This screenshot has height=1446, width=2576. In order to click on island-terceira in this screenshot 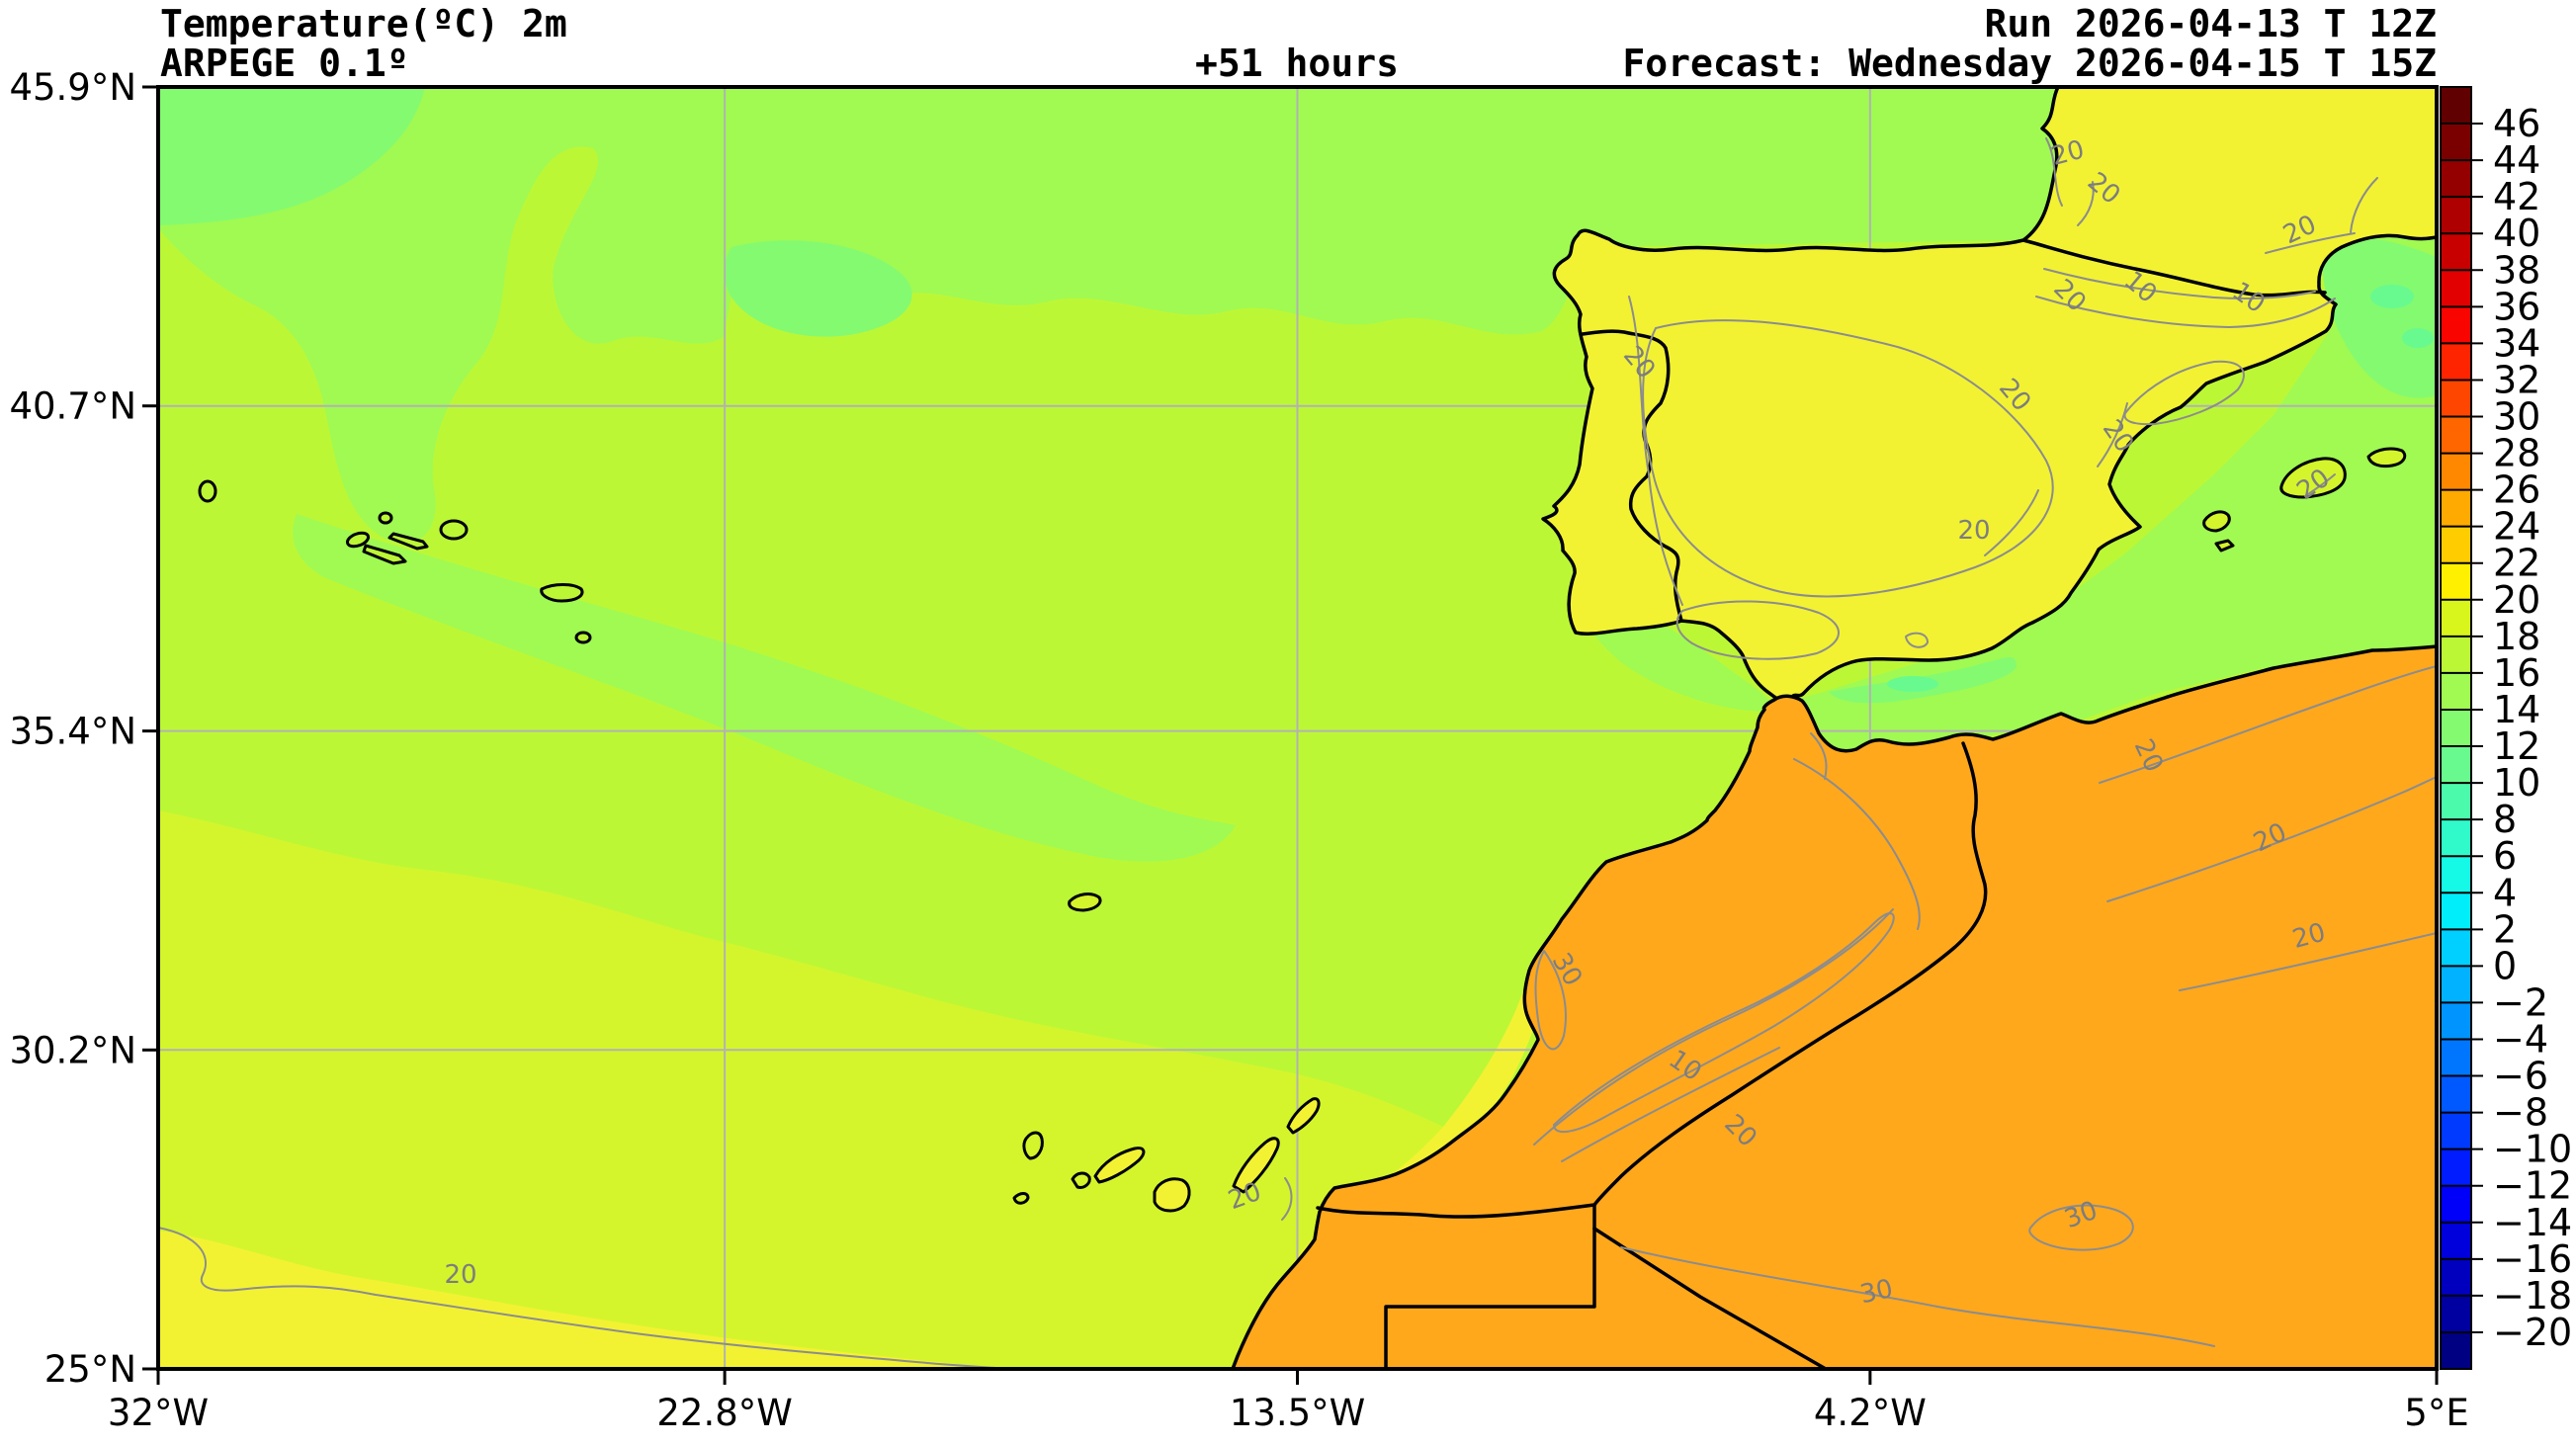, I will do `click(454, 530)`.